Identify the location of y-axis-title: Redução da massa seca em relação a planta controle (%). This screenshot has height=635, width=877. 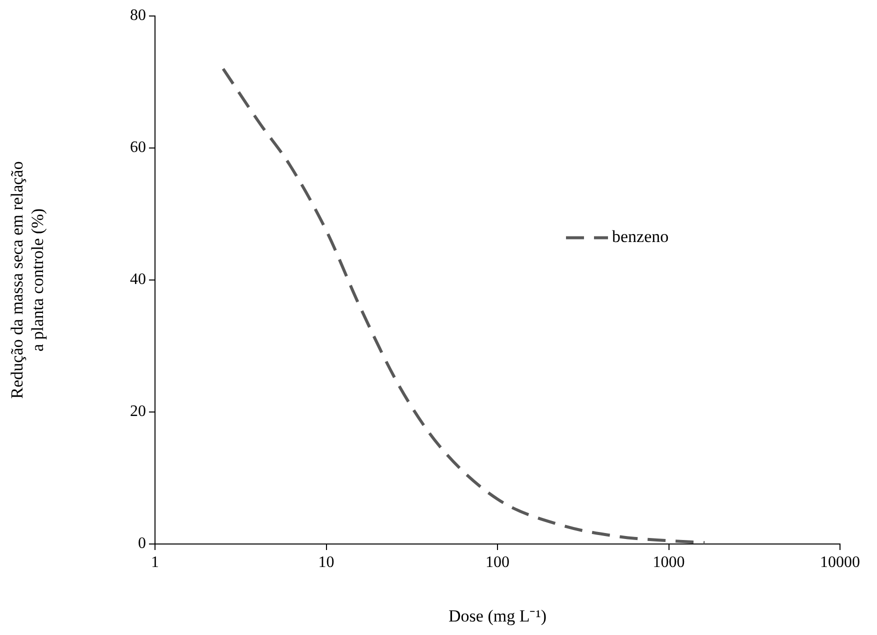
(28, 280).